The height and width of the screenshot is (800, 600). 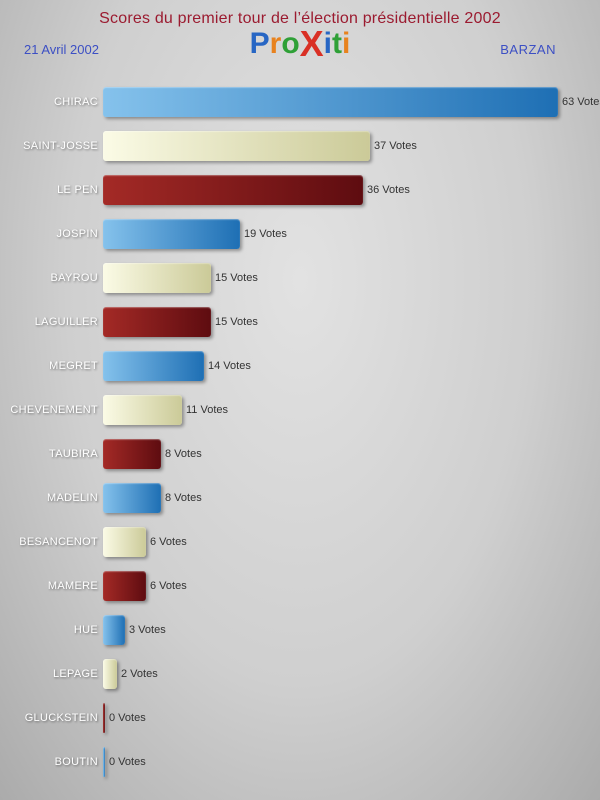 What do you see at coordinates (77, 190) in the screenshot?
I see `candidate-label: LE PEN` at bounding box center [77, 190].